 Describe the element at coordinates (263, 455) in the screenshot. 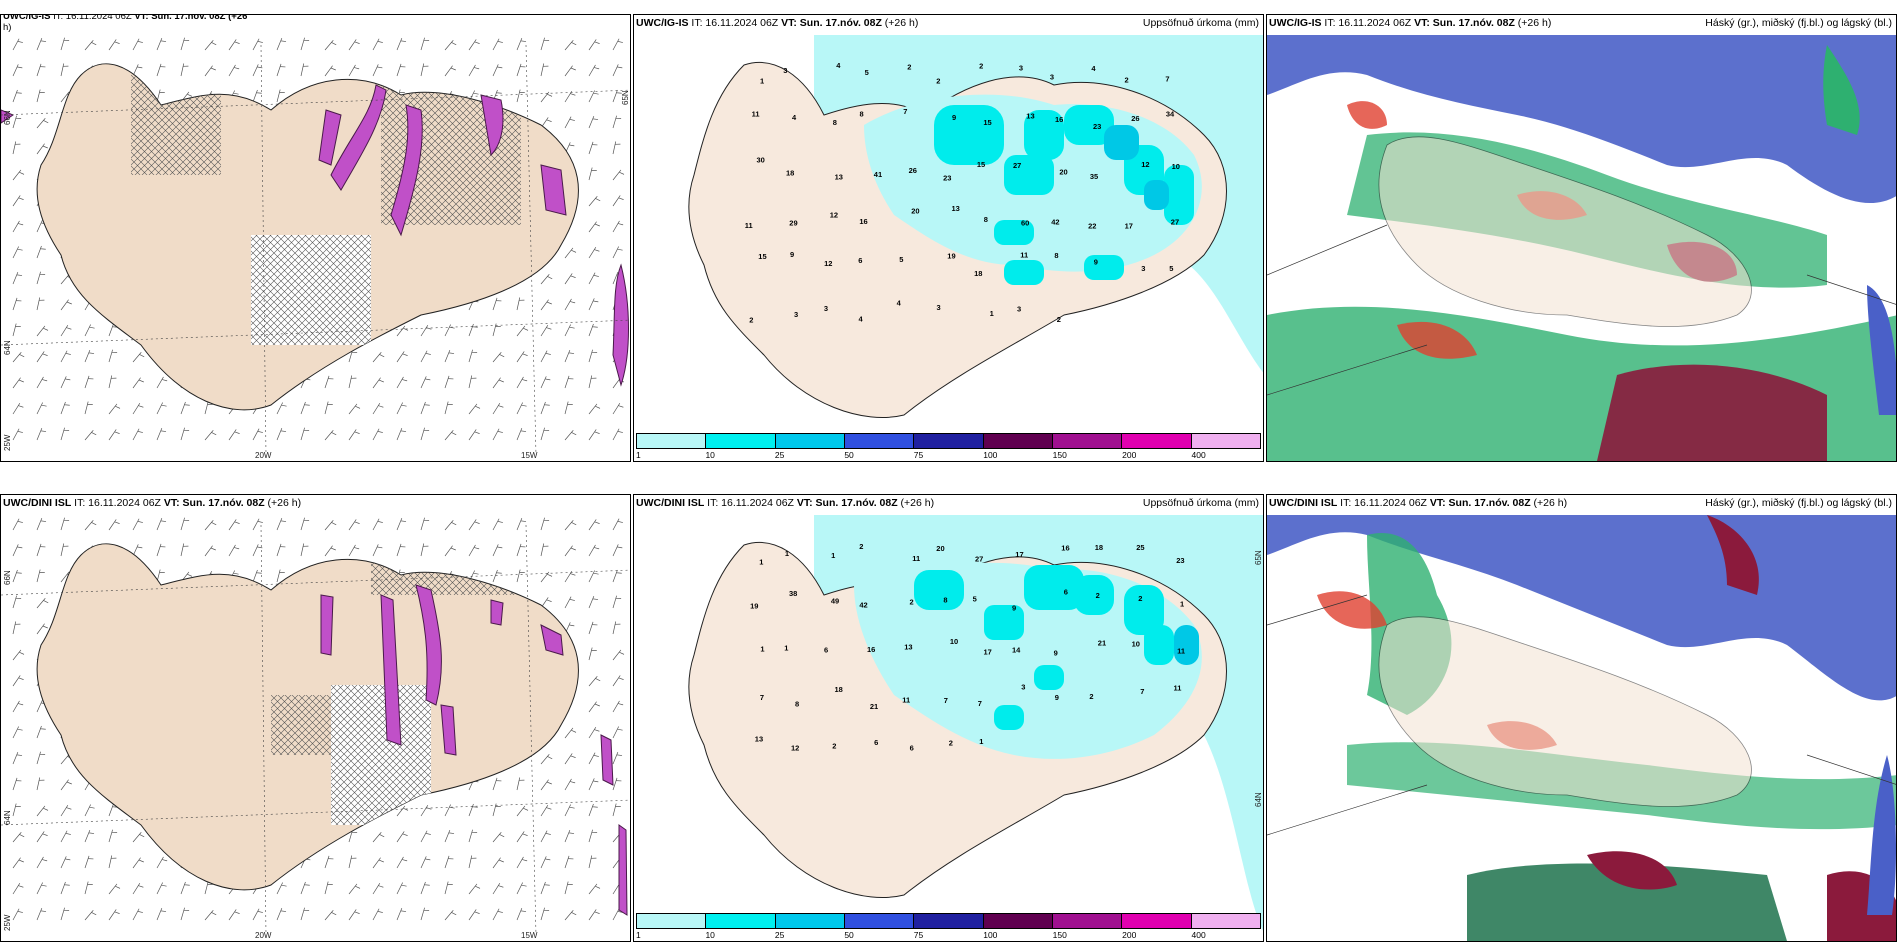

I see `axis-label-20w: 20W` at that location.